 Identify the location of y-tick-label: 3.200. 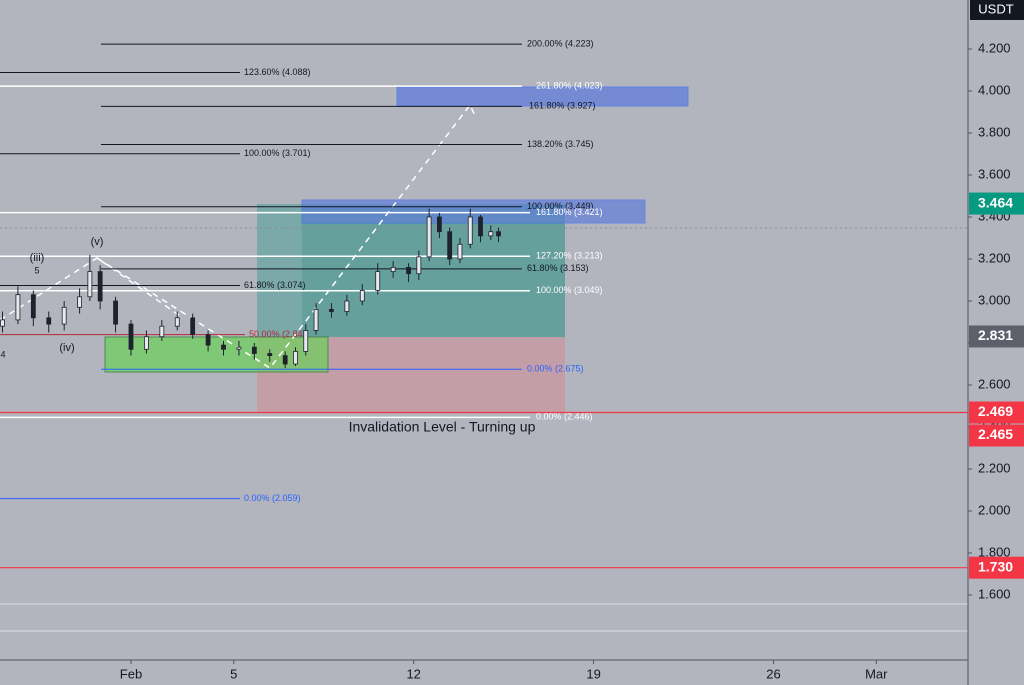
(994, 257).